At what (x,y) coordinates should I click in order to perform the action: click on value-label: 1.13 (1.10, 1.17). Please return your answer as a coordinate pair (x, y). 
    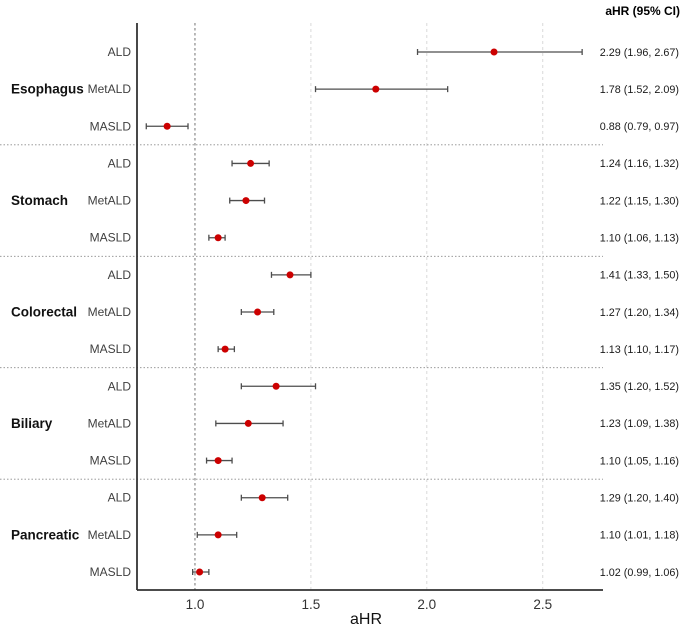
    Looking at the image, I should click on (639, 350).